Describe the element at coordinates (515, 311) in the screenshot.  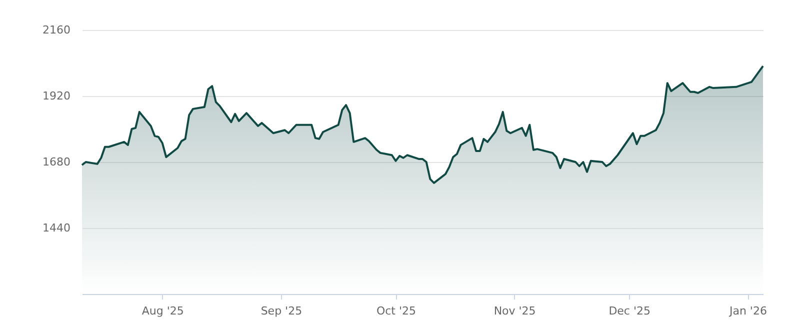
I see `x-tick-label: Nov '25` at that location.